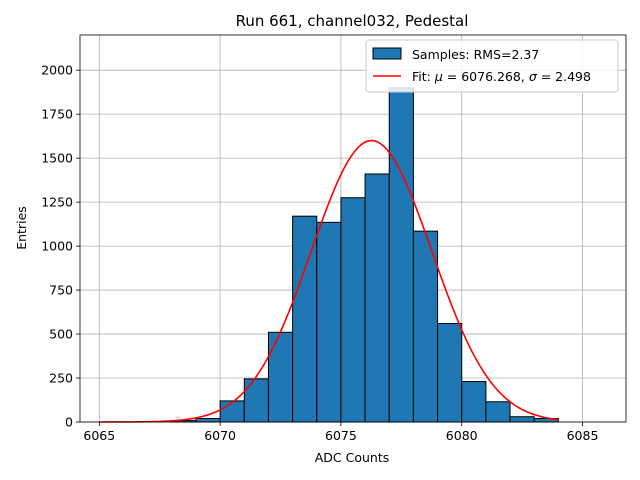 This screenshot has width=640, height=480. Describe the element at coordinates (423, 76) in the screenshot. I see `legend-fit-prefix: Fit:` at that location.